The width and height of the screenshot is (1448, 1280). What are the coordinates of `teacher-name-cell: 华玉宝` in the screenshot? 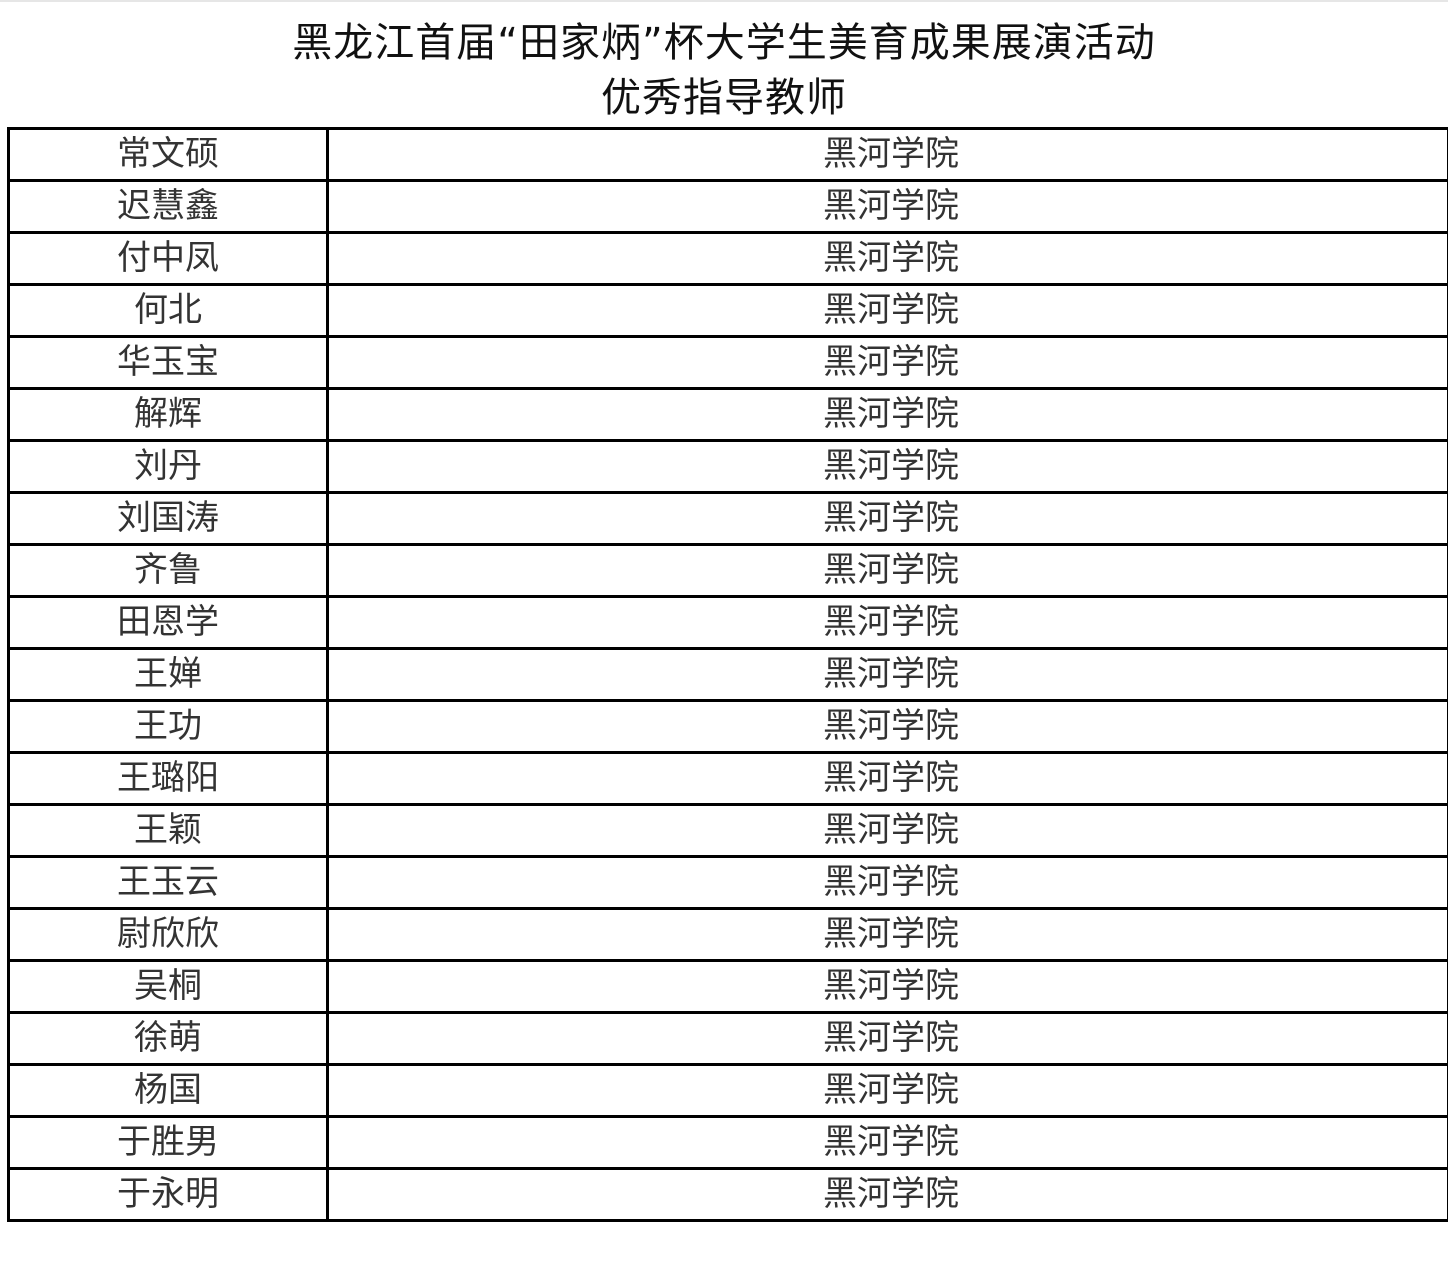 It's located at (168, 362).